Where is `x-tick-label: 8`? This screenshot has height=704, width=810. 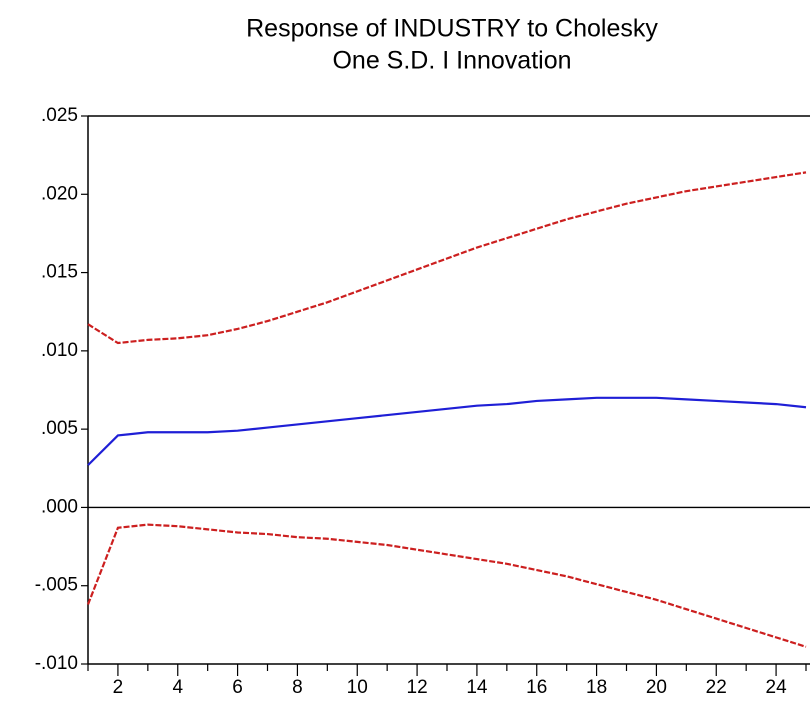
x-tick-label: 8 is located at coordinates (297, 687).